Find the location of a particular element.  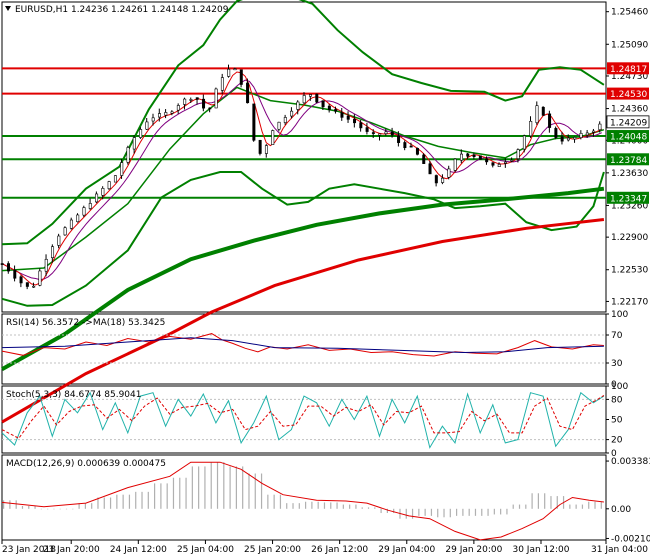

level-label: 1.24530 is located at coordinates (628, 95).